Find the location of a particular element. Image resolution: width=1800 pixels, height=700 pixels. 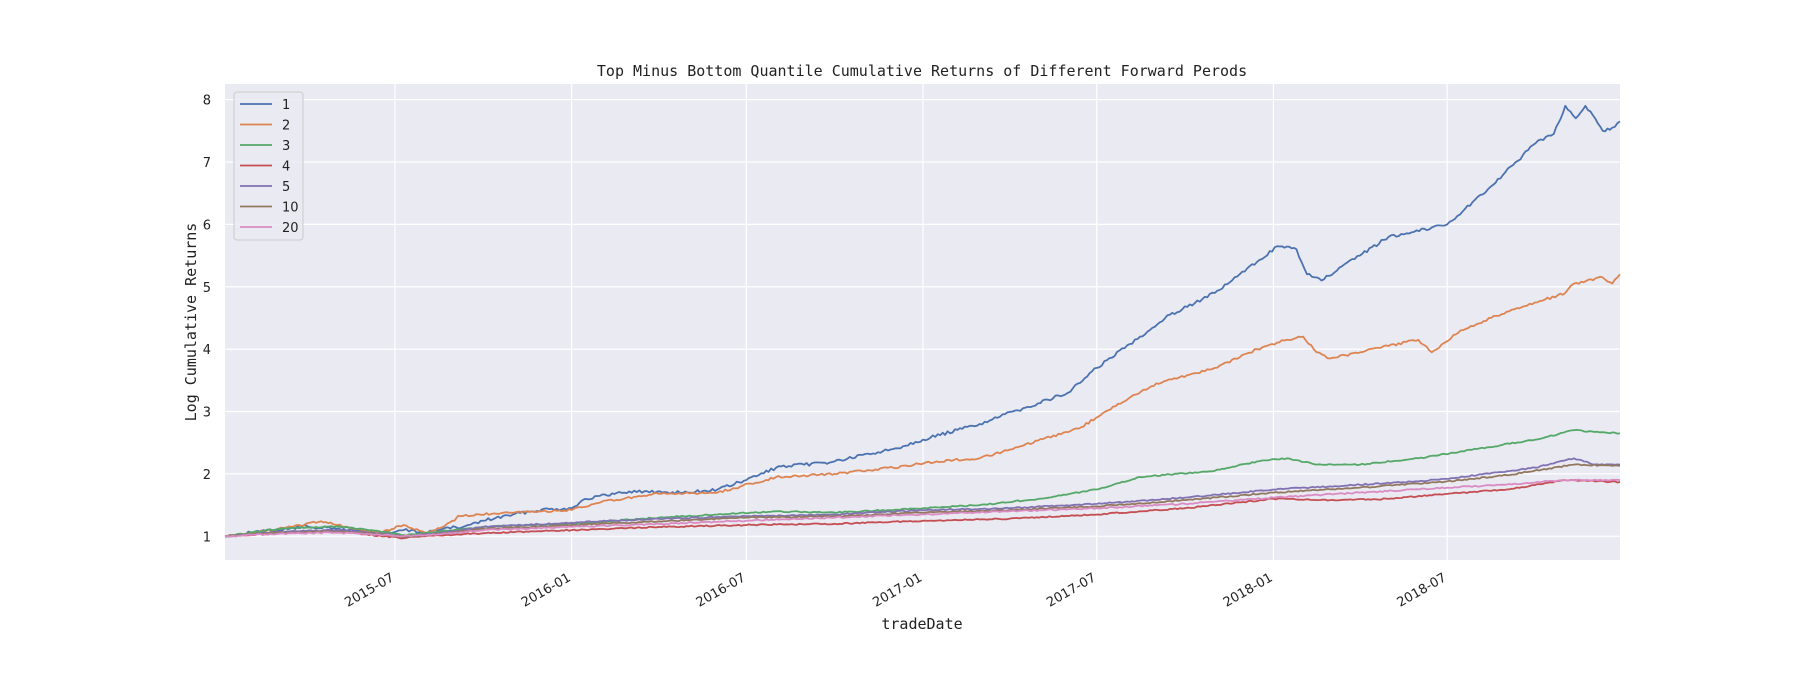

y-axis: 1 2 3 4 5 6 7 8 is located at coordinates (207, 320).